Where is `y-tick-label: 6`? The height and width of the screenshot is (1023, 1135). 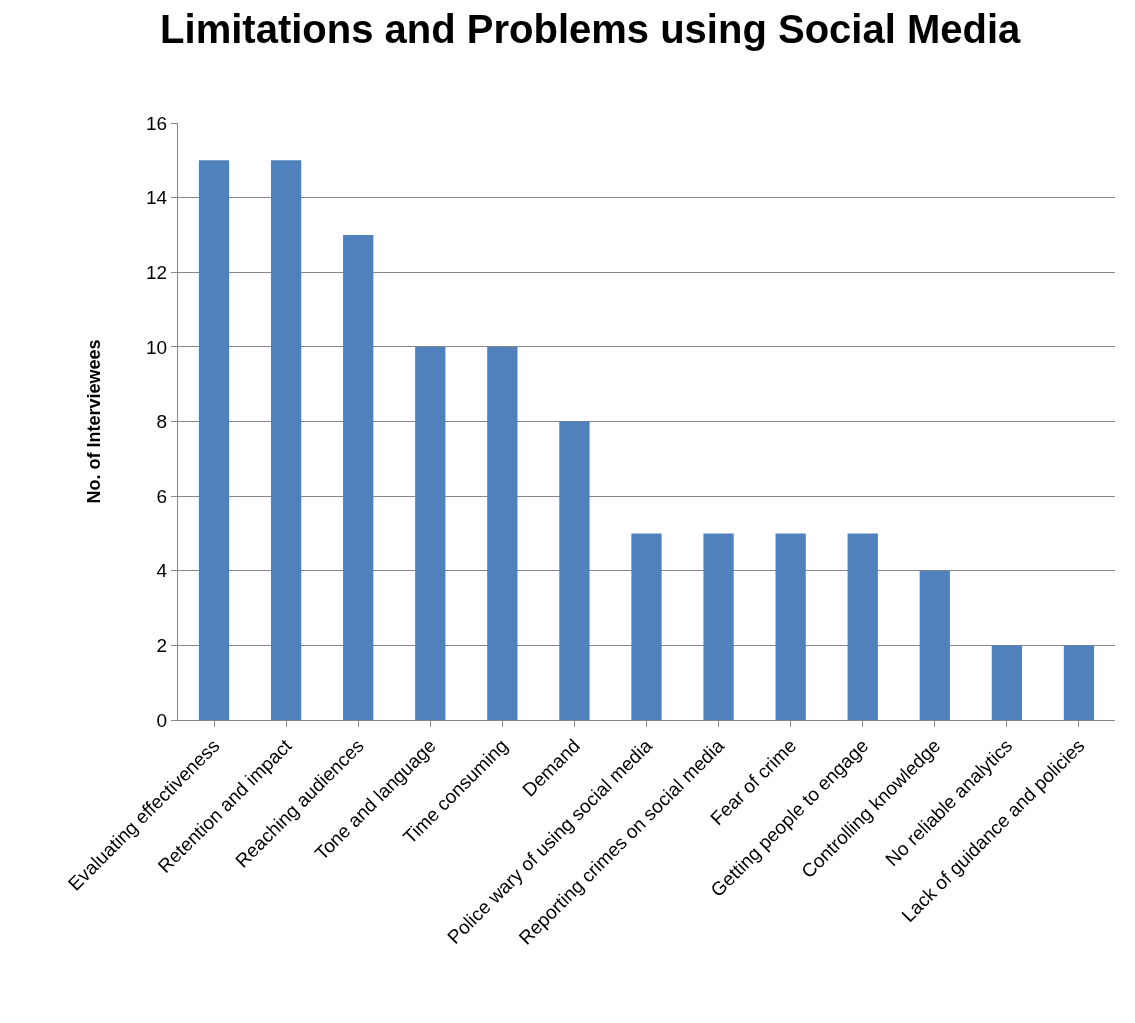 y-tick-label: 6 is located at coordinates (162, 496).